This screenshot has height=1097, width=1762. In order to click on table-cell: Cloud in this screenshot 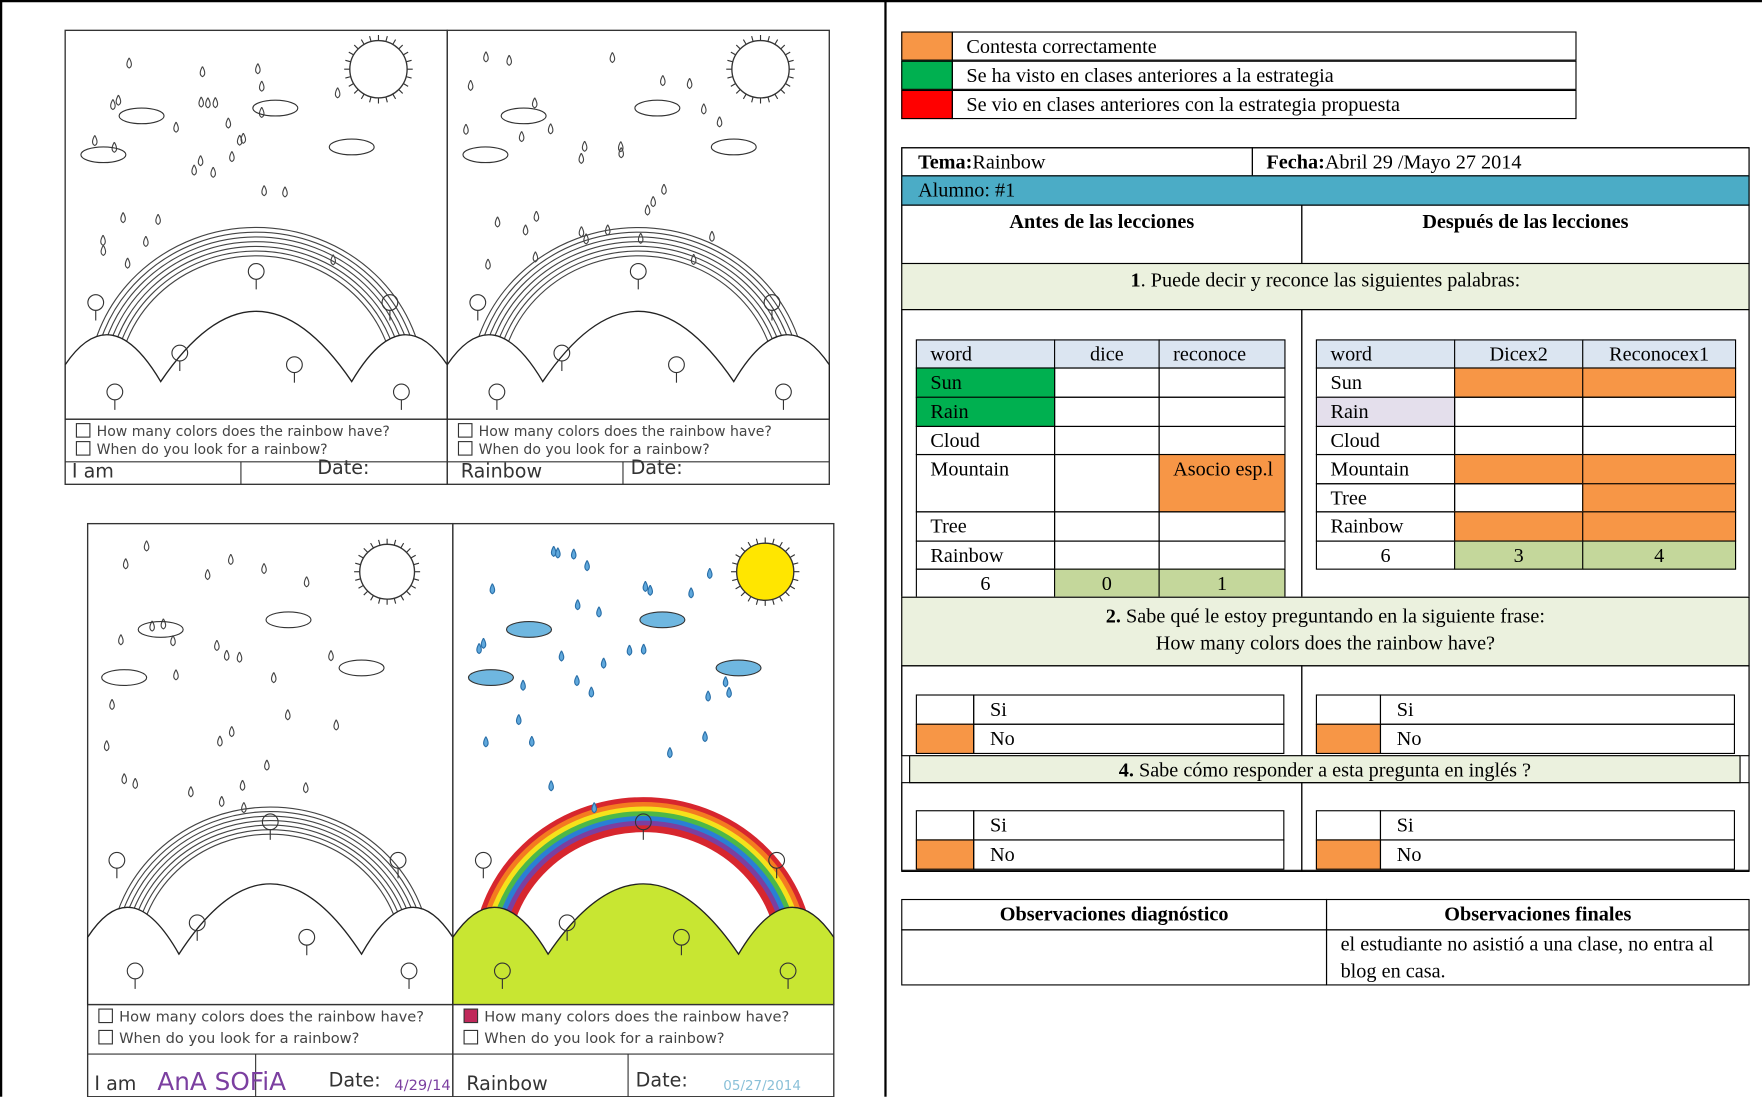, I will do `click(985, 440)`.